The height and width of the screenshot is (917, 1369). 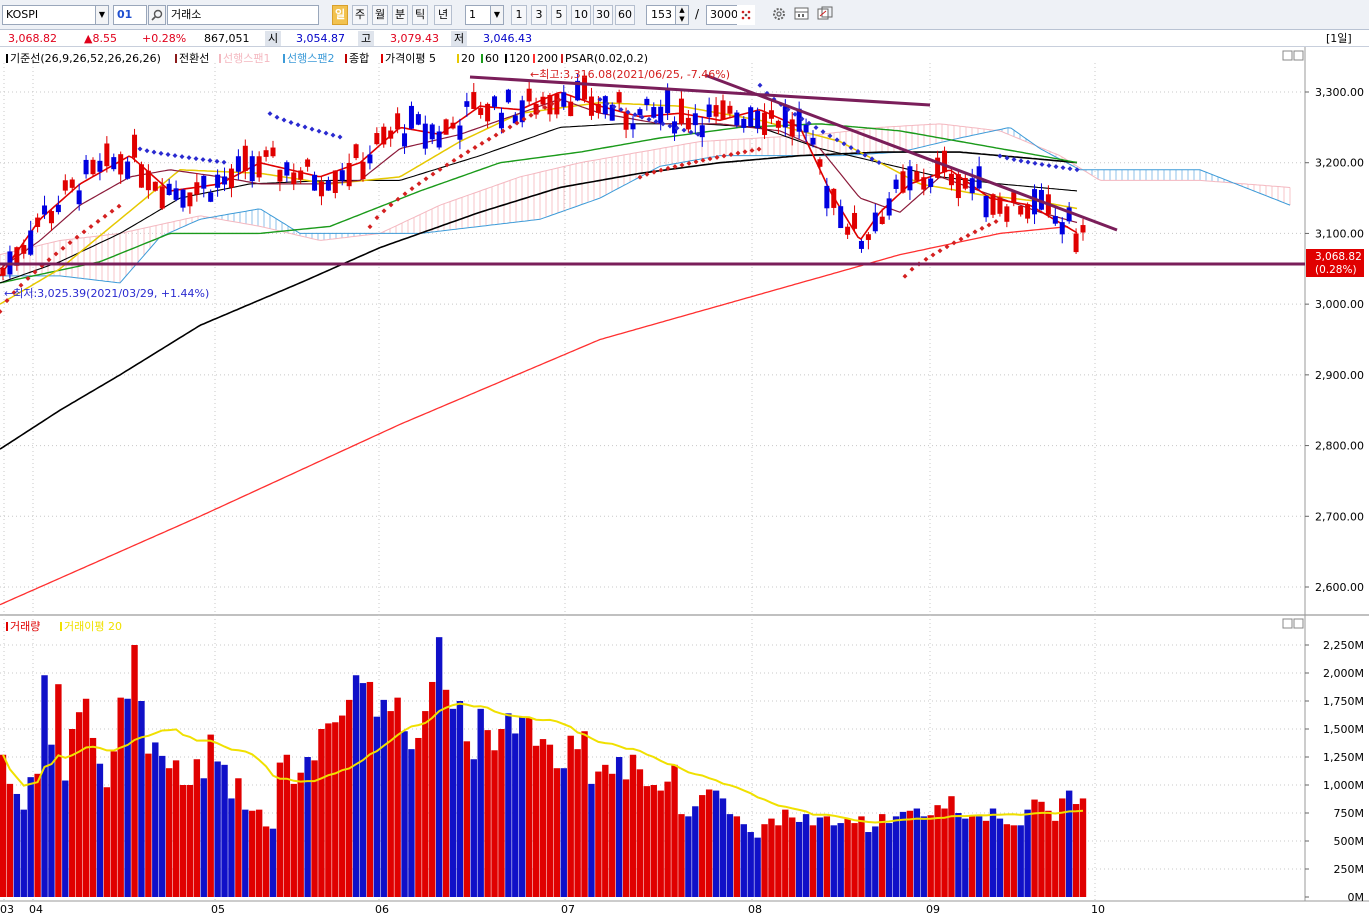 I want to click on volume-tick-label: 750M, so click(x=1349, y=813).